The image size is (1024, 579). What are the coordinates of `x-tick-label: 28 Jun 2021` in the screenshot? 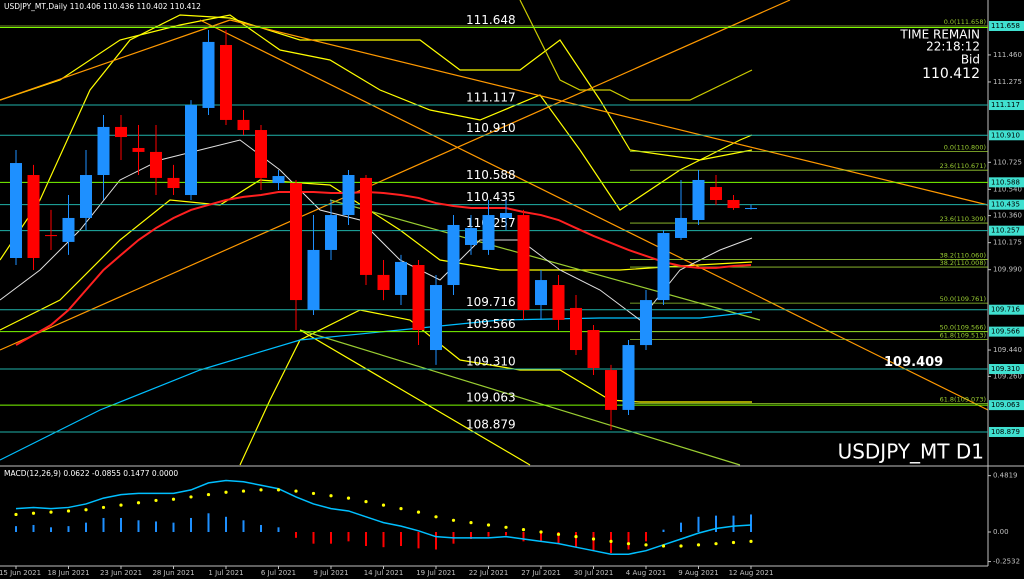 It's located at (173, 573).